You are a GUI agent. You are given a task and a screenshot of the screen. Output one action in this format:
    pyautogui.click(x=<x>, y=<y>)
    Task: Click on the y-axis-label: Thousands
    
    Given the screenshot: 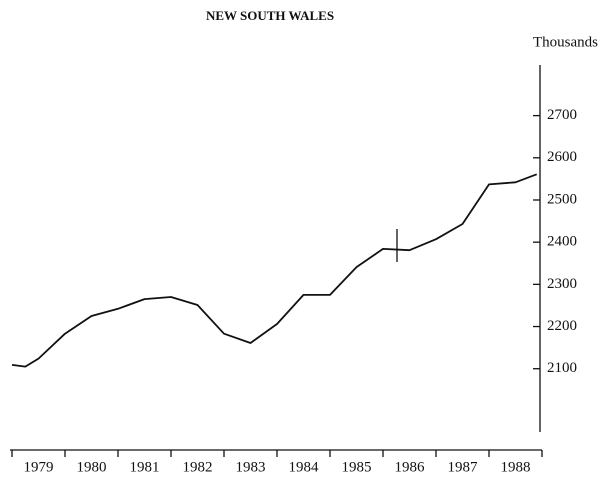 What is the action you would take?
    pyautogui.click(x=565, y=42)
    